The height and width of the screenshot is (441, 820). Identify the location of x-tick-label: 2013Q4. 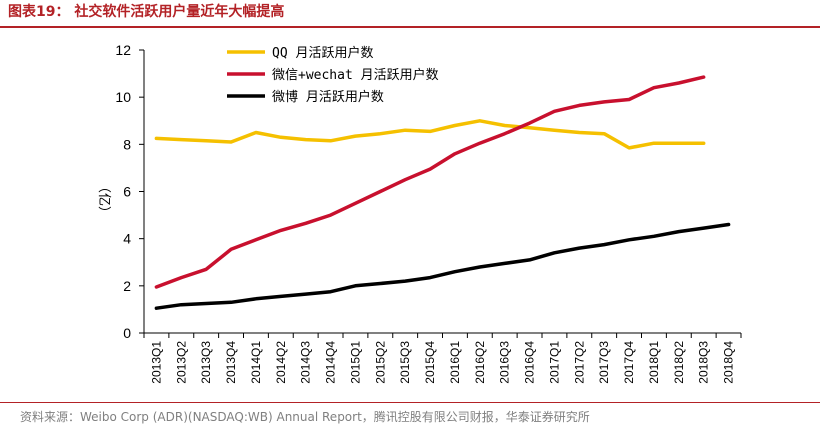
(231, 362).